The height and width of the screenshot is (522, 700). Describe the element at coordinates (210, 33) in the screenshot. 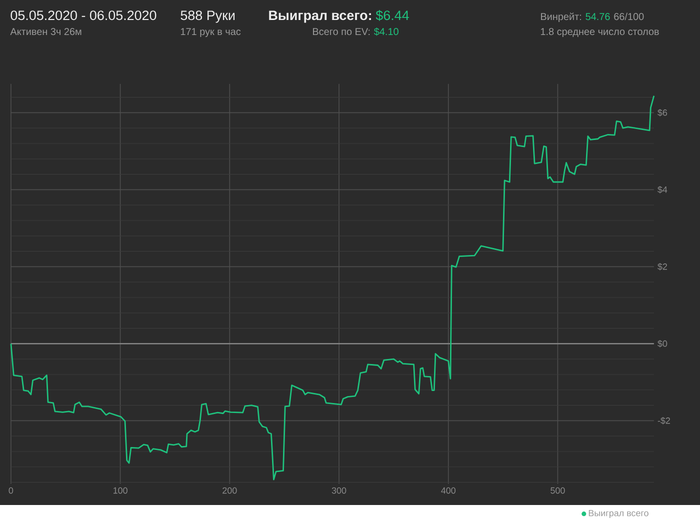

I see `text: 171 рук в час` at that location.